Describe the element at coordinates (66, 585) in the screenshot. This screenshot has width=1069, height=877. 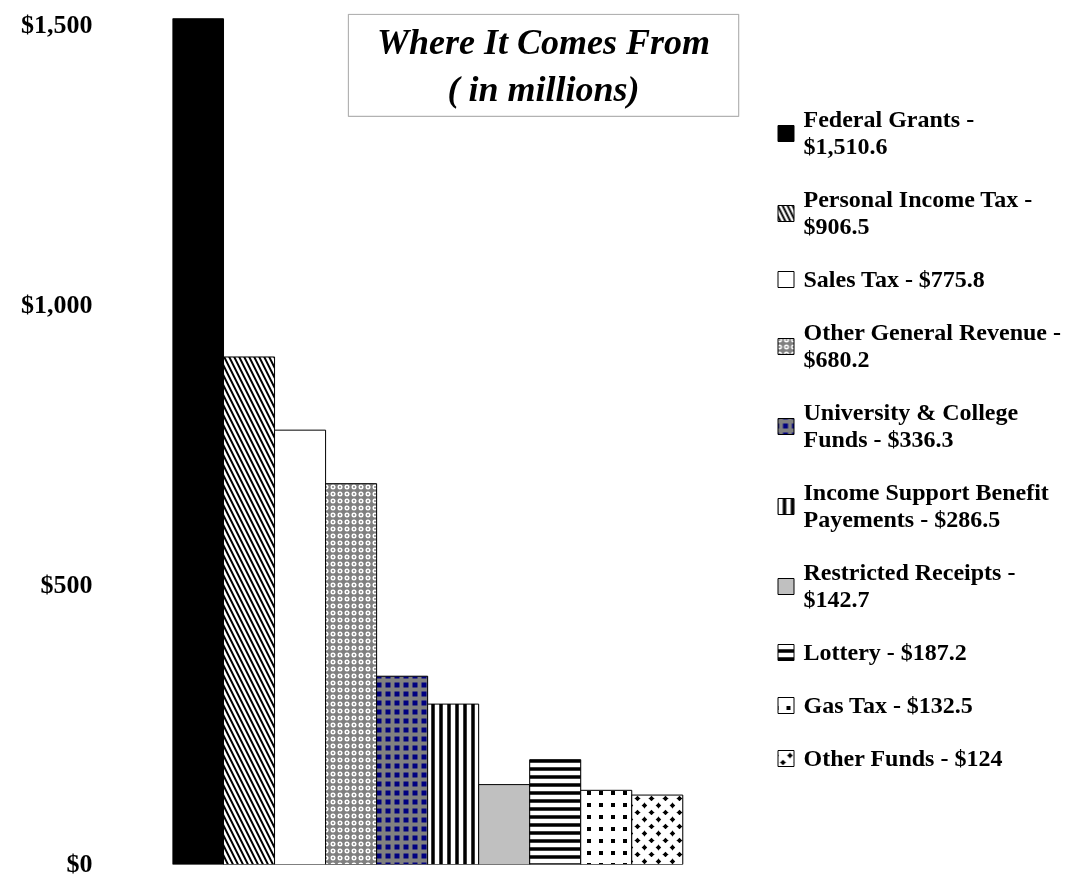
I see `y-tick-label: $500` at that location.